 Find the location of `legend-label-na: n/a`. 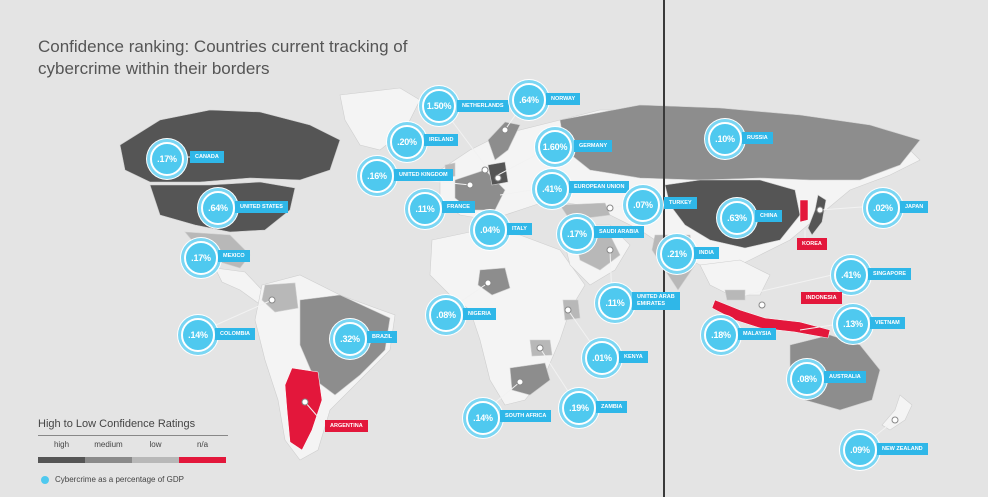

legend-label-na: n/a is located at coordinates (202, 444).